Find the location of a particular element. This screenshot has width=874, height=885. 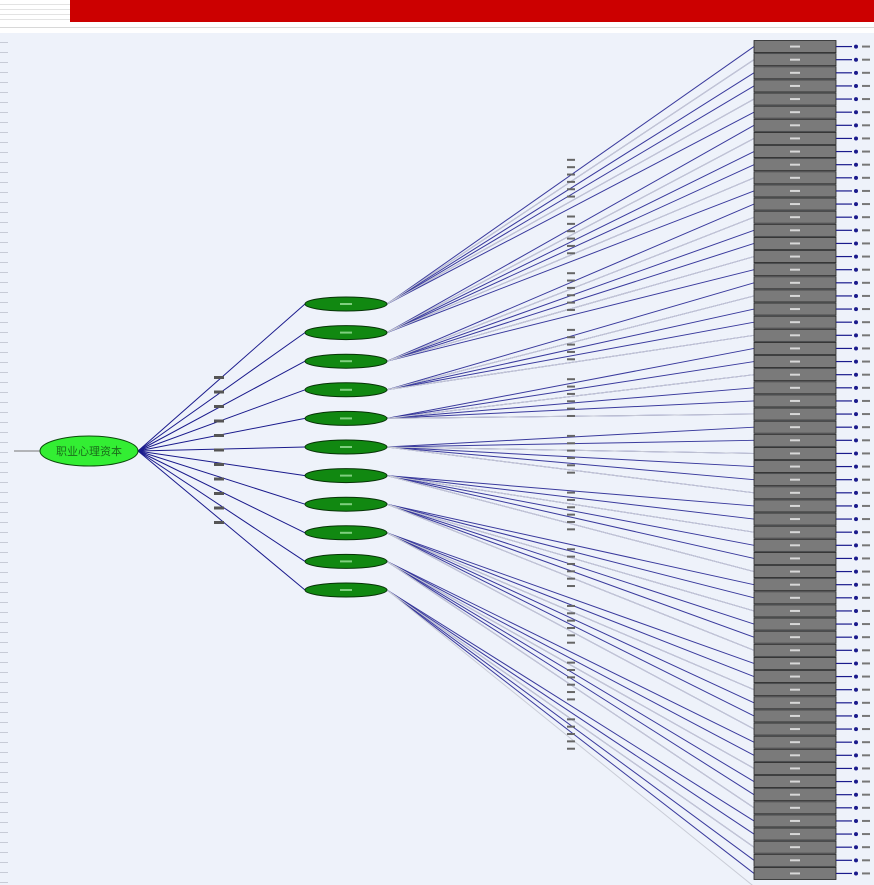

top-bar-red-banner is located at coordinates (472, 11).